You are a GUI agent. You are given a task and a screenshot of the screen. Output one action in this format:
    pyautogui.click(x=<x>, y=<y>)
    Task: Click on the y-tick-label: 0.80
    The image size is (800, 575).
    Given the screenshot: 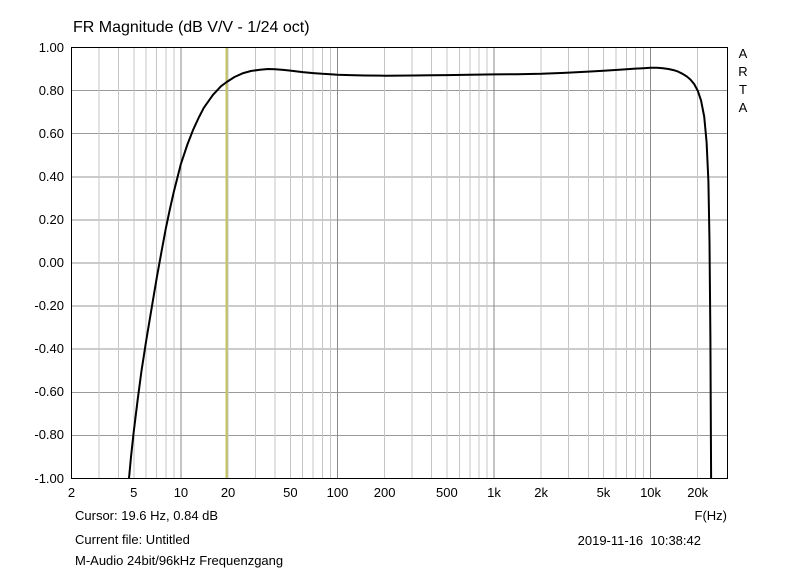 What is the action you would take?
    pyautogui.click(x=51, y=90)
    